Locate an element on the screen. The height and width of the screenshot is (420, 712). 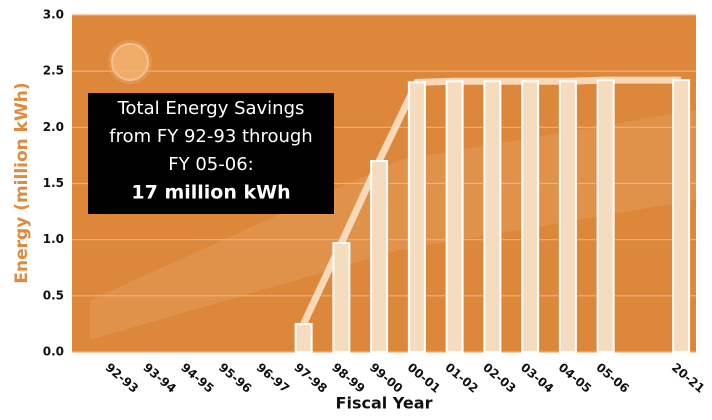
y-tick-label: 0.0 is located at coordinates (53, 352).